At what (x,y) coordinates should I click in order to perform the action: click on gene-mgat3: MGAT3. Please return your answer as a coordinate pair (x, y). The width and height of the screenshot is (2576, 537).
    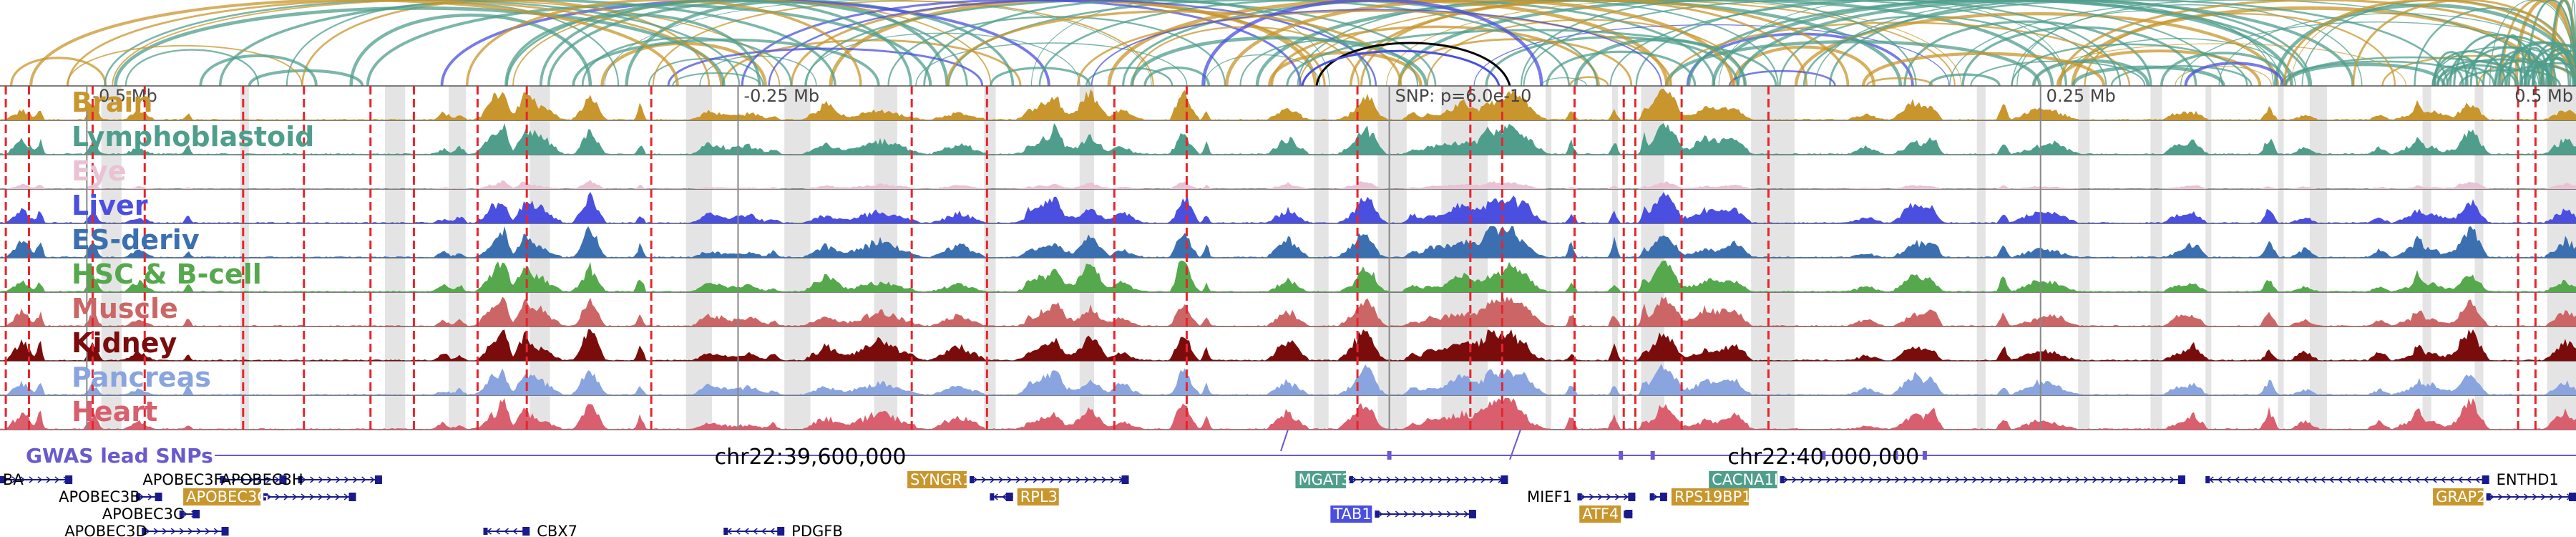
    Looking at the image, I should click on (1401, 479).